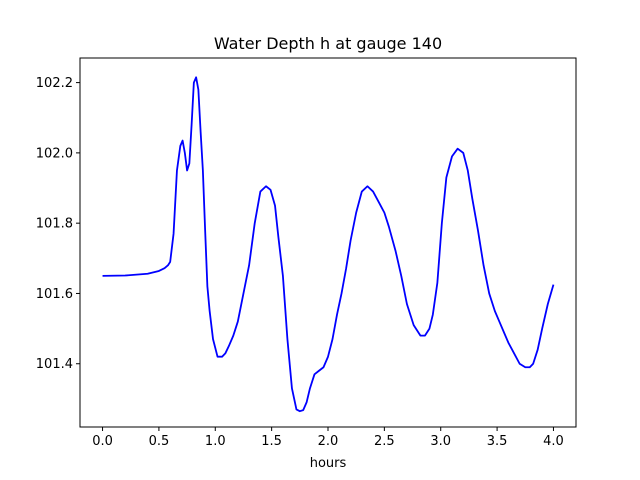 This screenshot has width=640, height=480. What do you see at coordinates (54, 224) in the screenshot?
I see `y-tick-label: 101.8` at bounding box center [54, 224].